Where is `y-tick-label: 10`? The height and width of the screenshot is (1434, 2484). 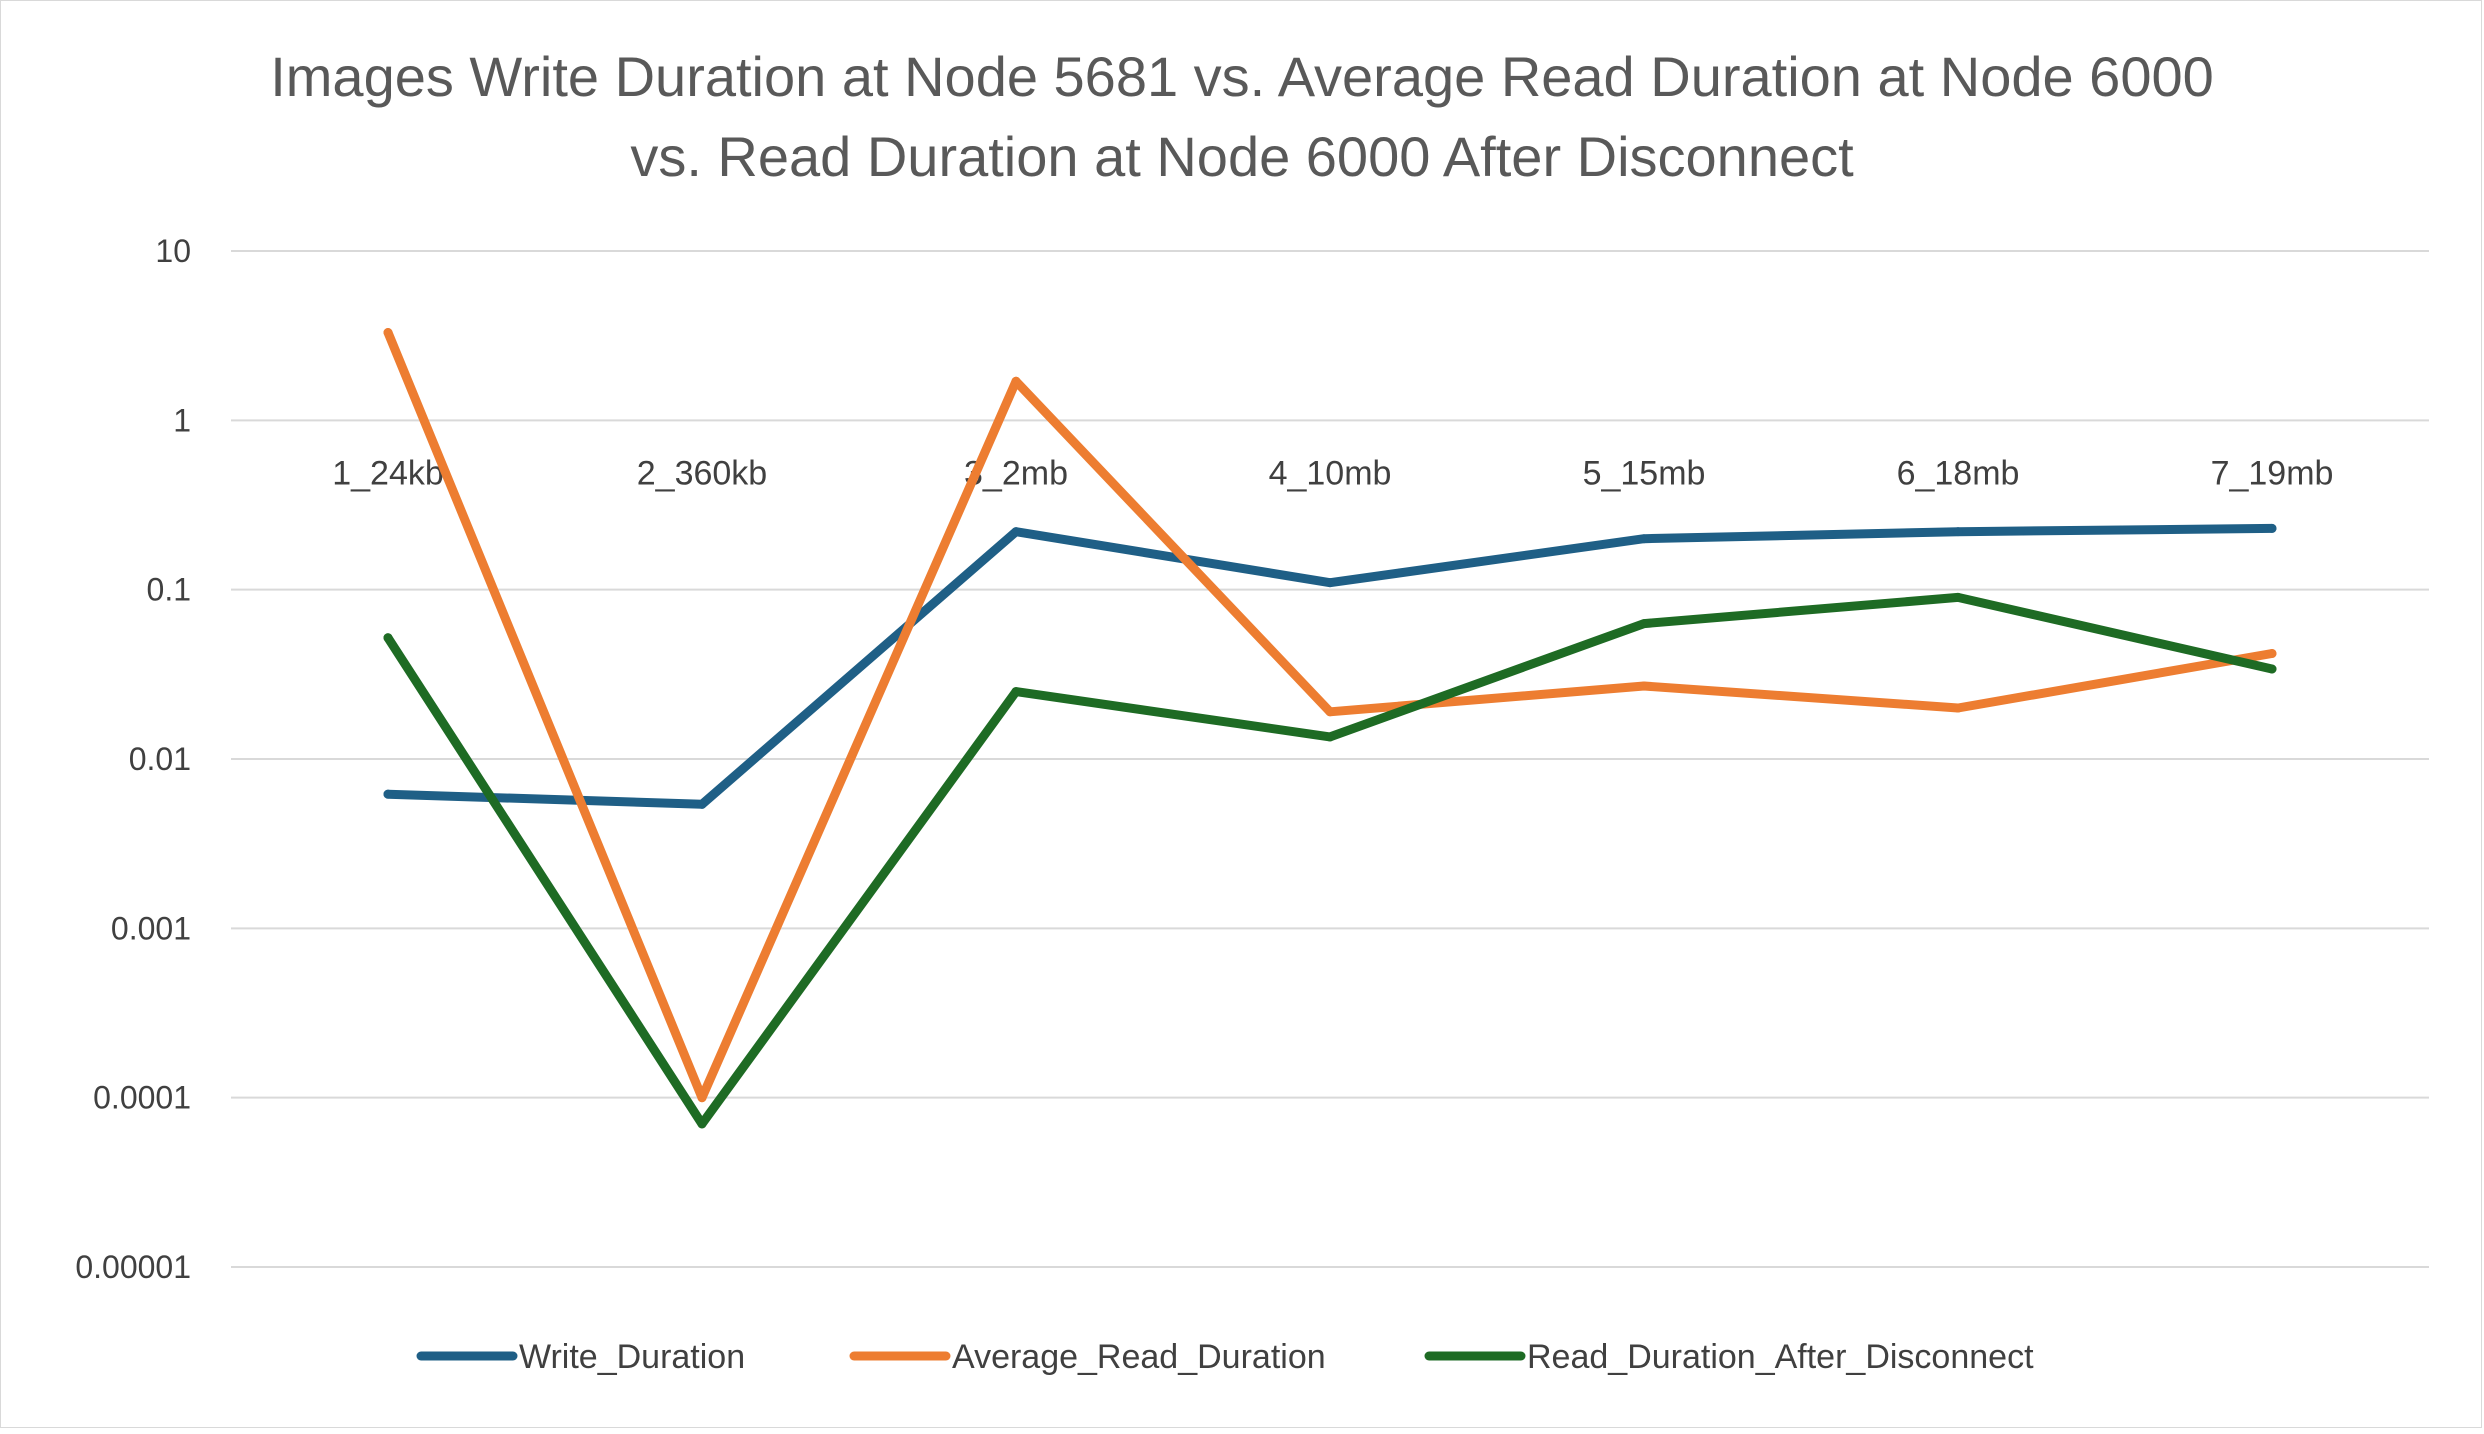 y-tick-label: 10 is located at coordinates (173, 251).